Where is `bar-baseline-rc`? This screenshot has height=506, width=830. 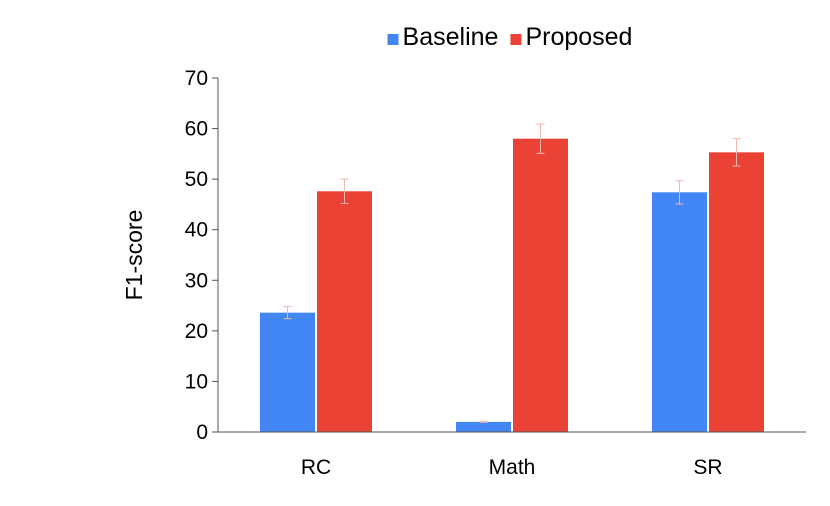
bar-baseline-rc is located at coordinates (287, 372).